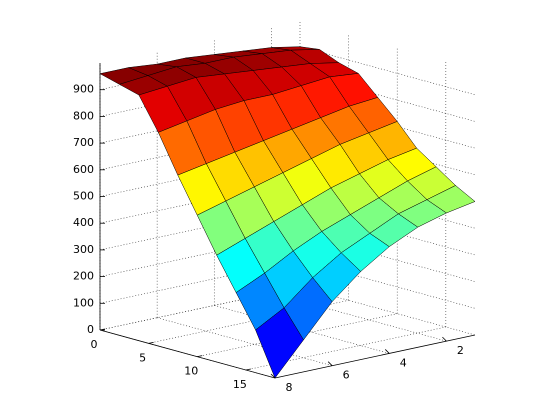  What do you see at coordinates (83, 142) in the screenshot?
I see `z-tick-label: 700` at bounding box center [83, 142].